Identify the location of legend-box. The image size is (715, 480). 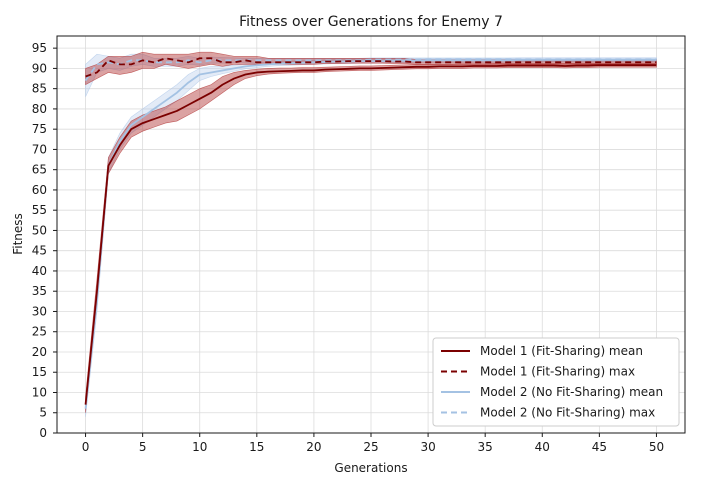
(556, 382).